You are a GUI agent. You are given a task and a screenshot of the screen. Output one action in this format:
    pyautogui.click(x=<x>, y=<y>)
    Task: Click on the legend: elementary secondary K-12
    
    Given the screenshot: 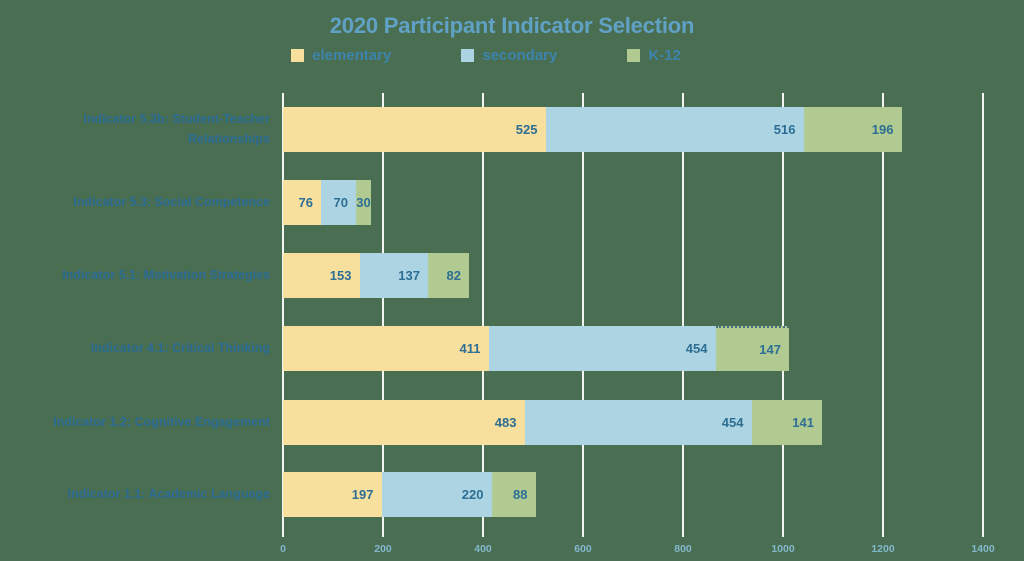 What is the action you would take?
    pyautogui.click(x=499, y=55)
    